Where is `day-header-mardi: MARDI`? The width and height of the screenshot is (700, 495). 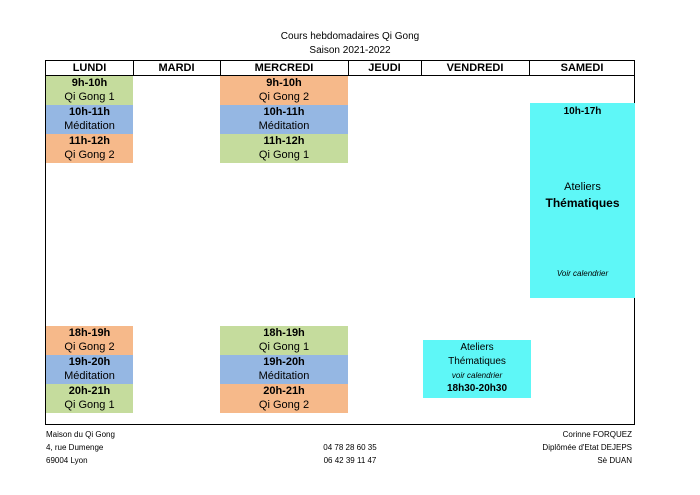 day-header-mardi: MARDI is located at coordinates (176, 68).